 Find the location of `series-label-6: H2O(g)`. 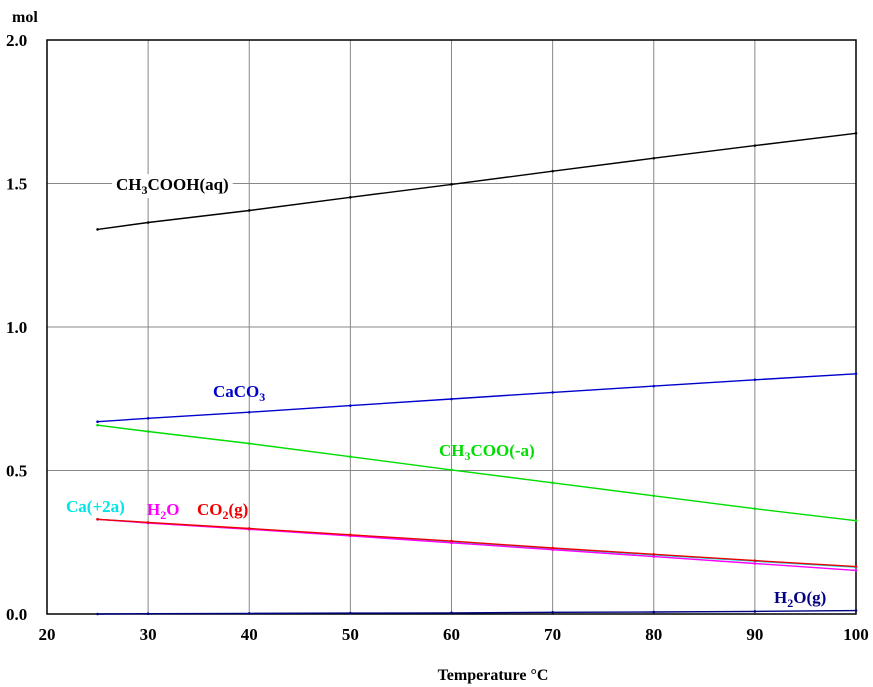

series-label-6: H2O(g) is located at coordinates (800, 599).